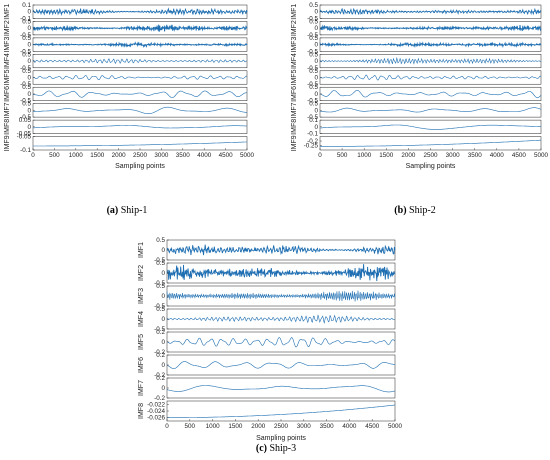 The width and height of the screenshot is (550, 460). Describe the element at coordinates (281, 273) in the screenshot. I see `series-line-imf2` at that location.